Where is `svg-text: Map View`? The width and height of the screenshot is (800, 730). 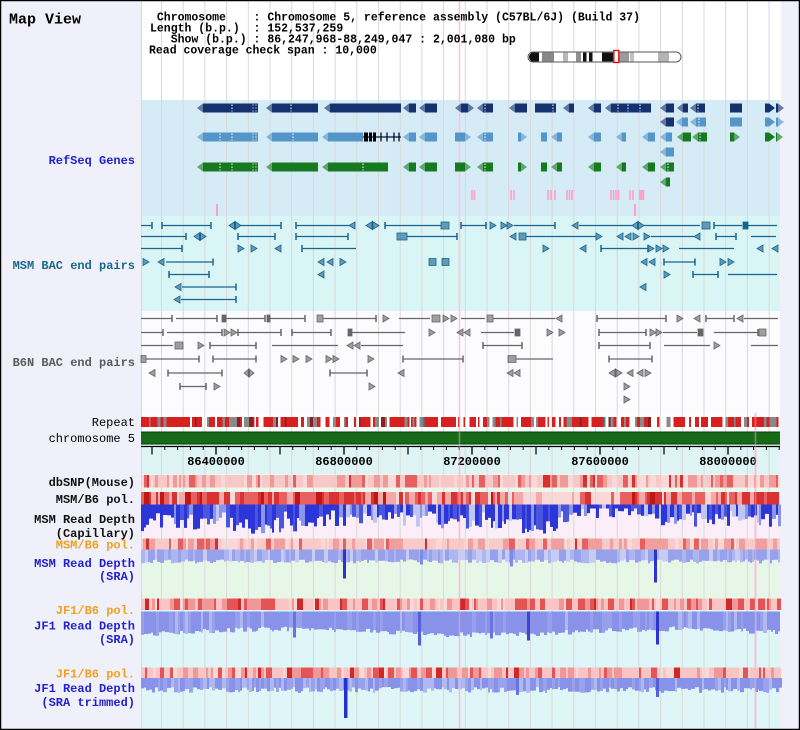
svg-text: Map View is located at coordinates (45, 20).